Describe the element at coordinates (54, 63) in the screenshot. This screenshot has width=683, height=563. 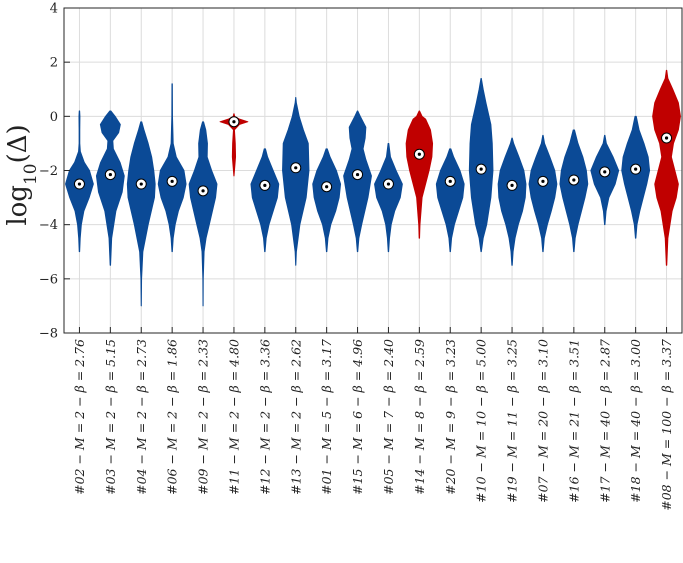
I see `y-tick-label: 2` at that location.